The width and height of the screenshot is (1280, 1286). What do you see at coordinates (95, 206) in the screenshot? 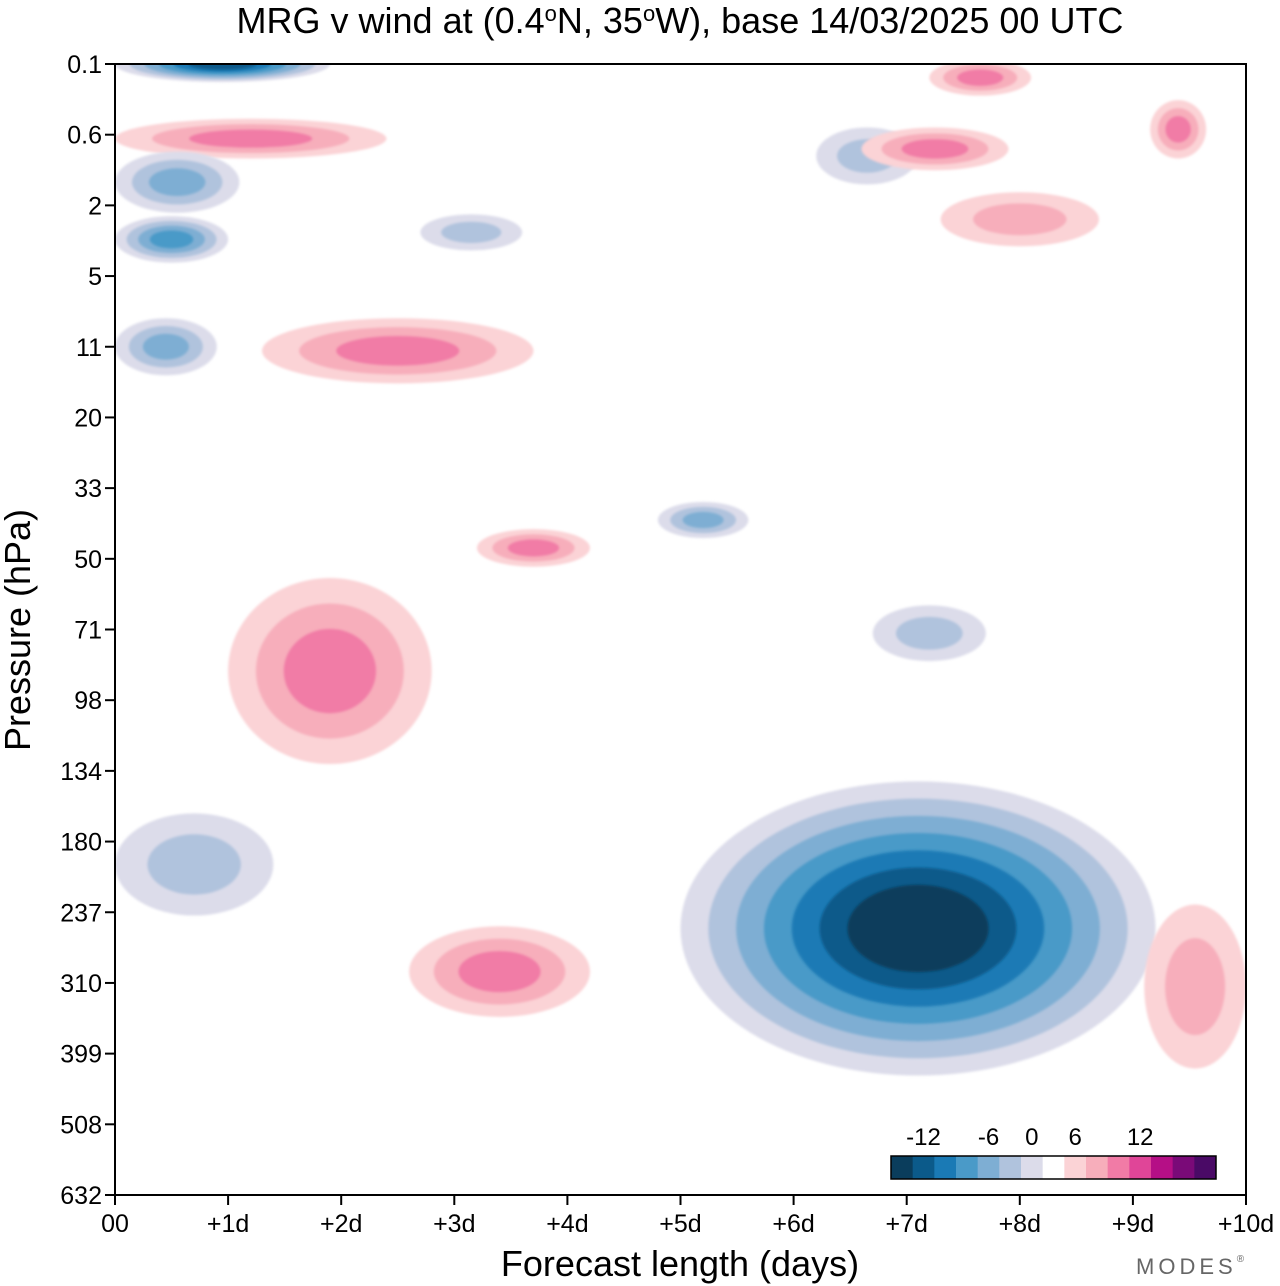
I see `y-tick-label: 2` at bounding box center [95, 206].